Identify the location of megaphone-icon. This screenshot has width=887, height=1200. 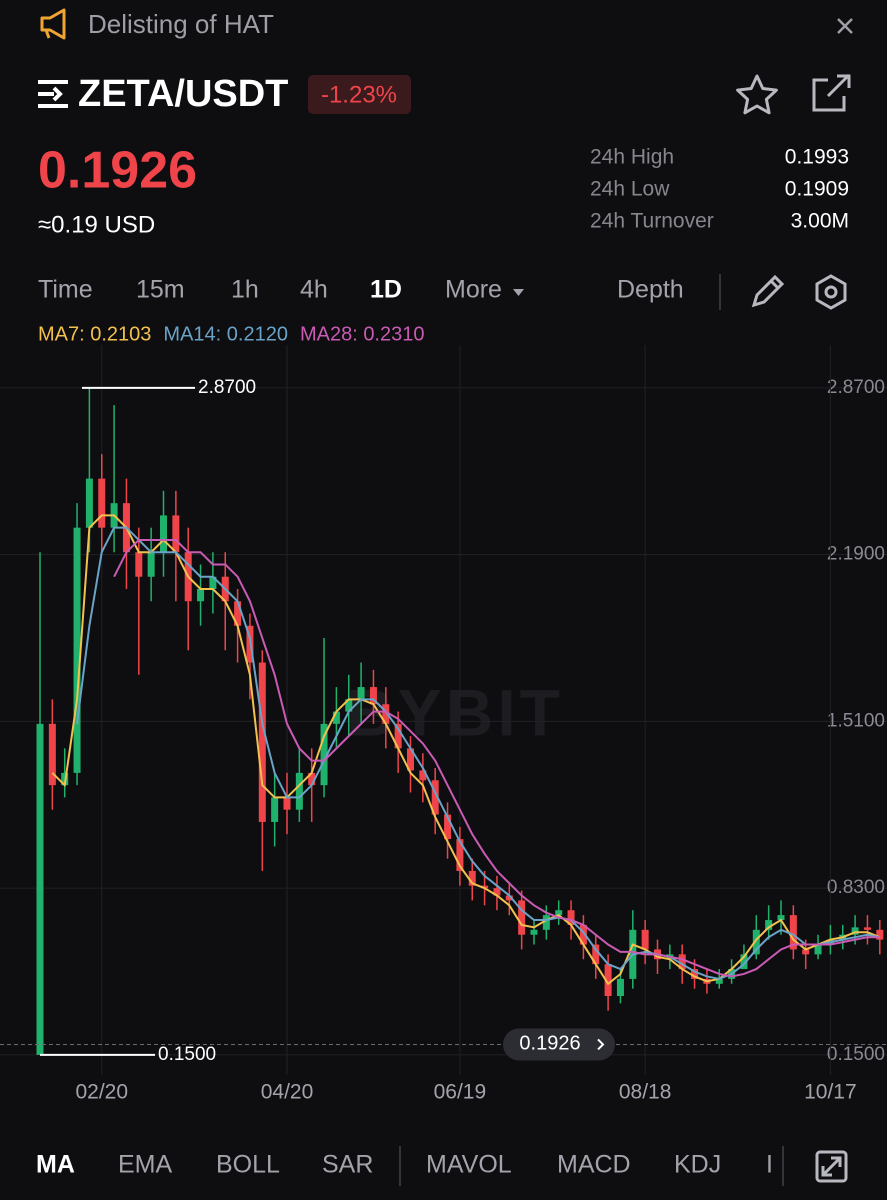
(53, 24).